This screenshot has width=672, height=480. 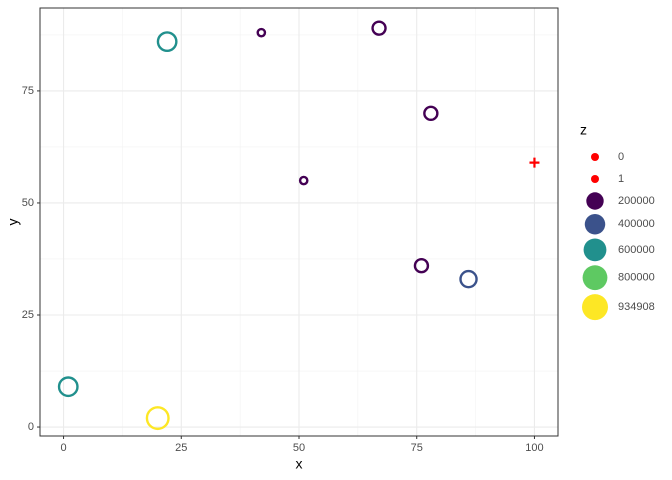 I want to click on y-axis-label: y, so click(x=13, y=222).